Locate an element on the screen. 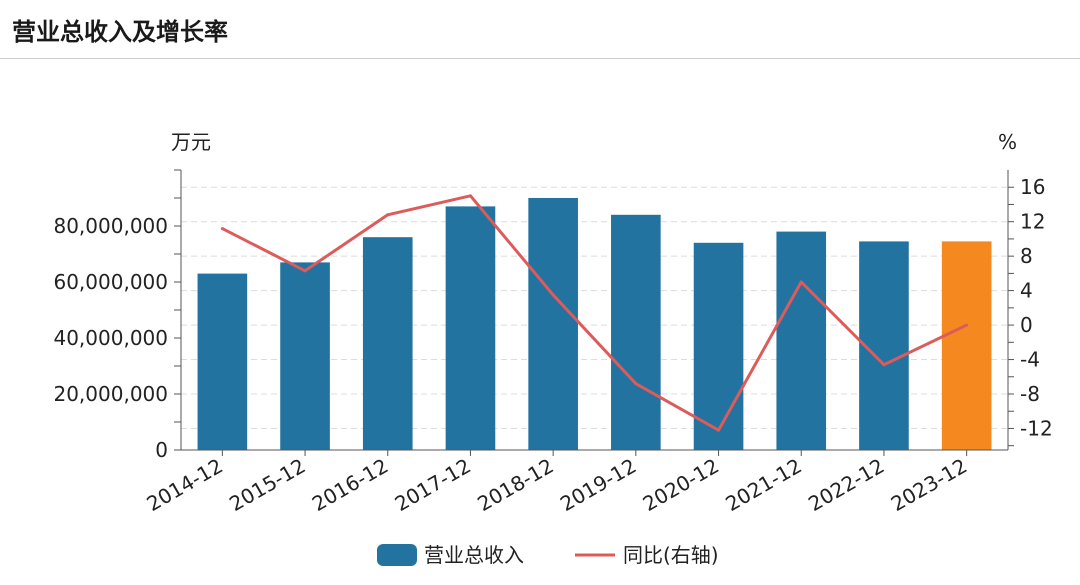 This screenshot has height=585, width=1080. left-axis-unit: 万元 is located at coordinates (191, 142).